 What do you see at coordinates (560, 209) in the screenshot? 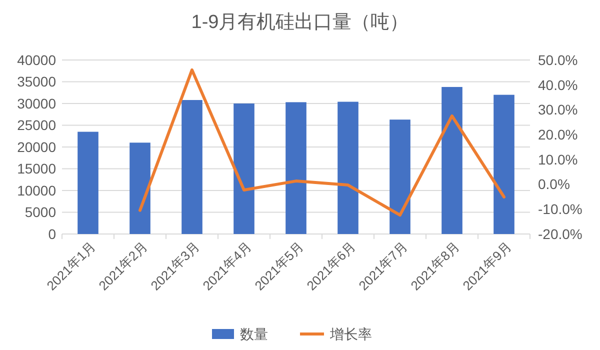
I see `y2-tick-label: -10.0%` at bounding box center [560, 209].